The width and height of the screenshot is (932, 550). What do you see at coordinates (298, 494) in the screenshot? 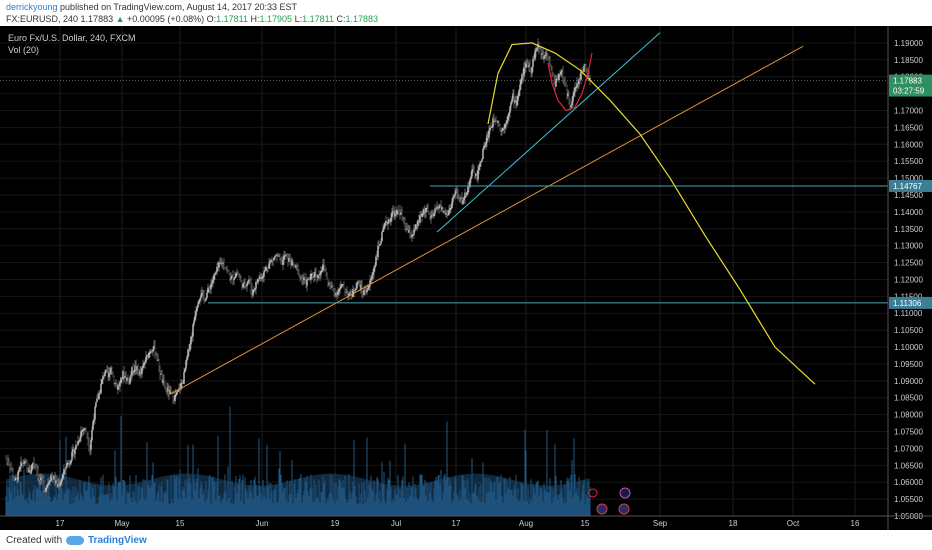
I see `volume-average` at bounding box center [298, 494].